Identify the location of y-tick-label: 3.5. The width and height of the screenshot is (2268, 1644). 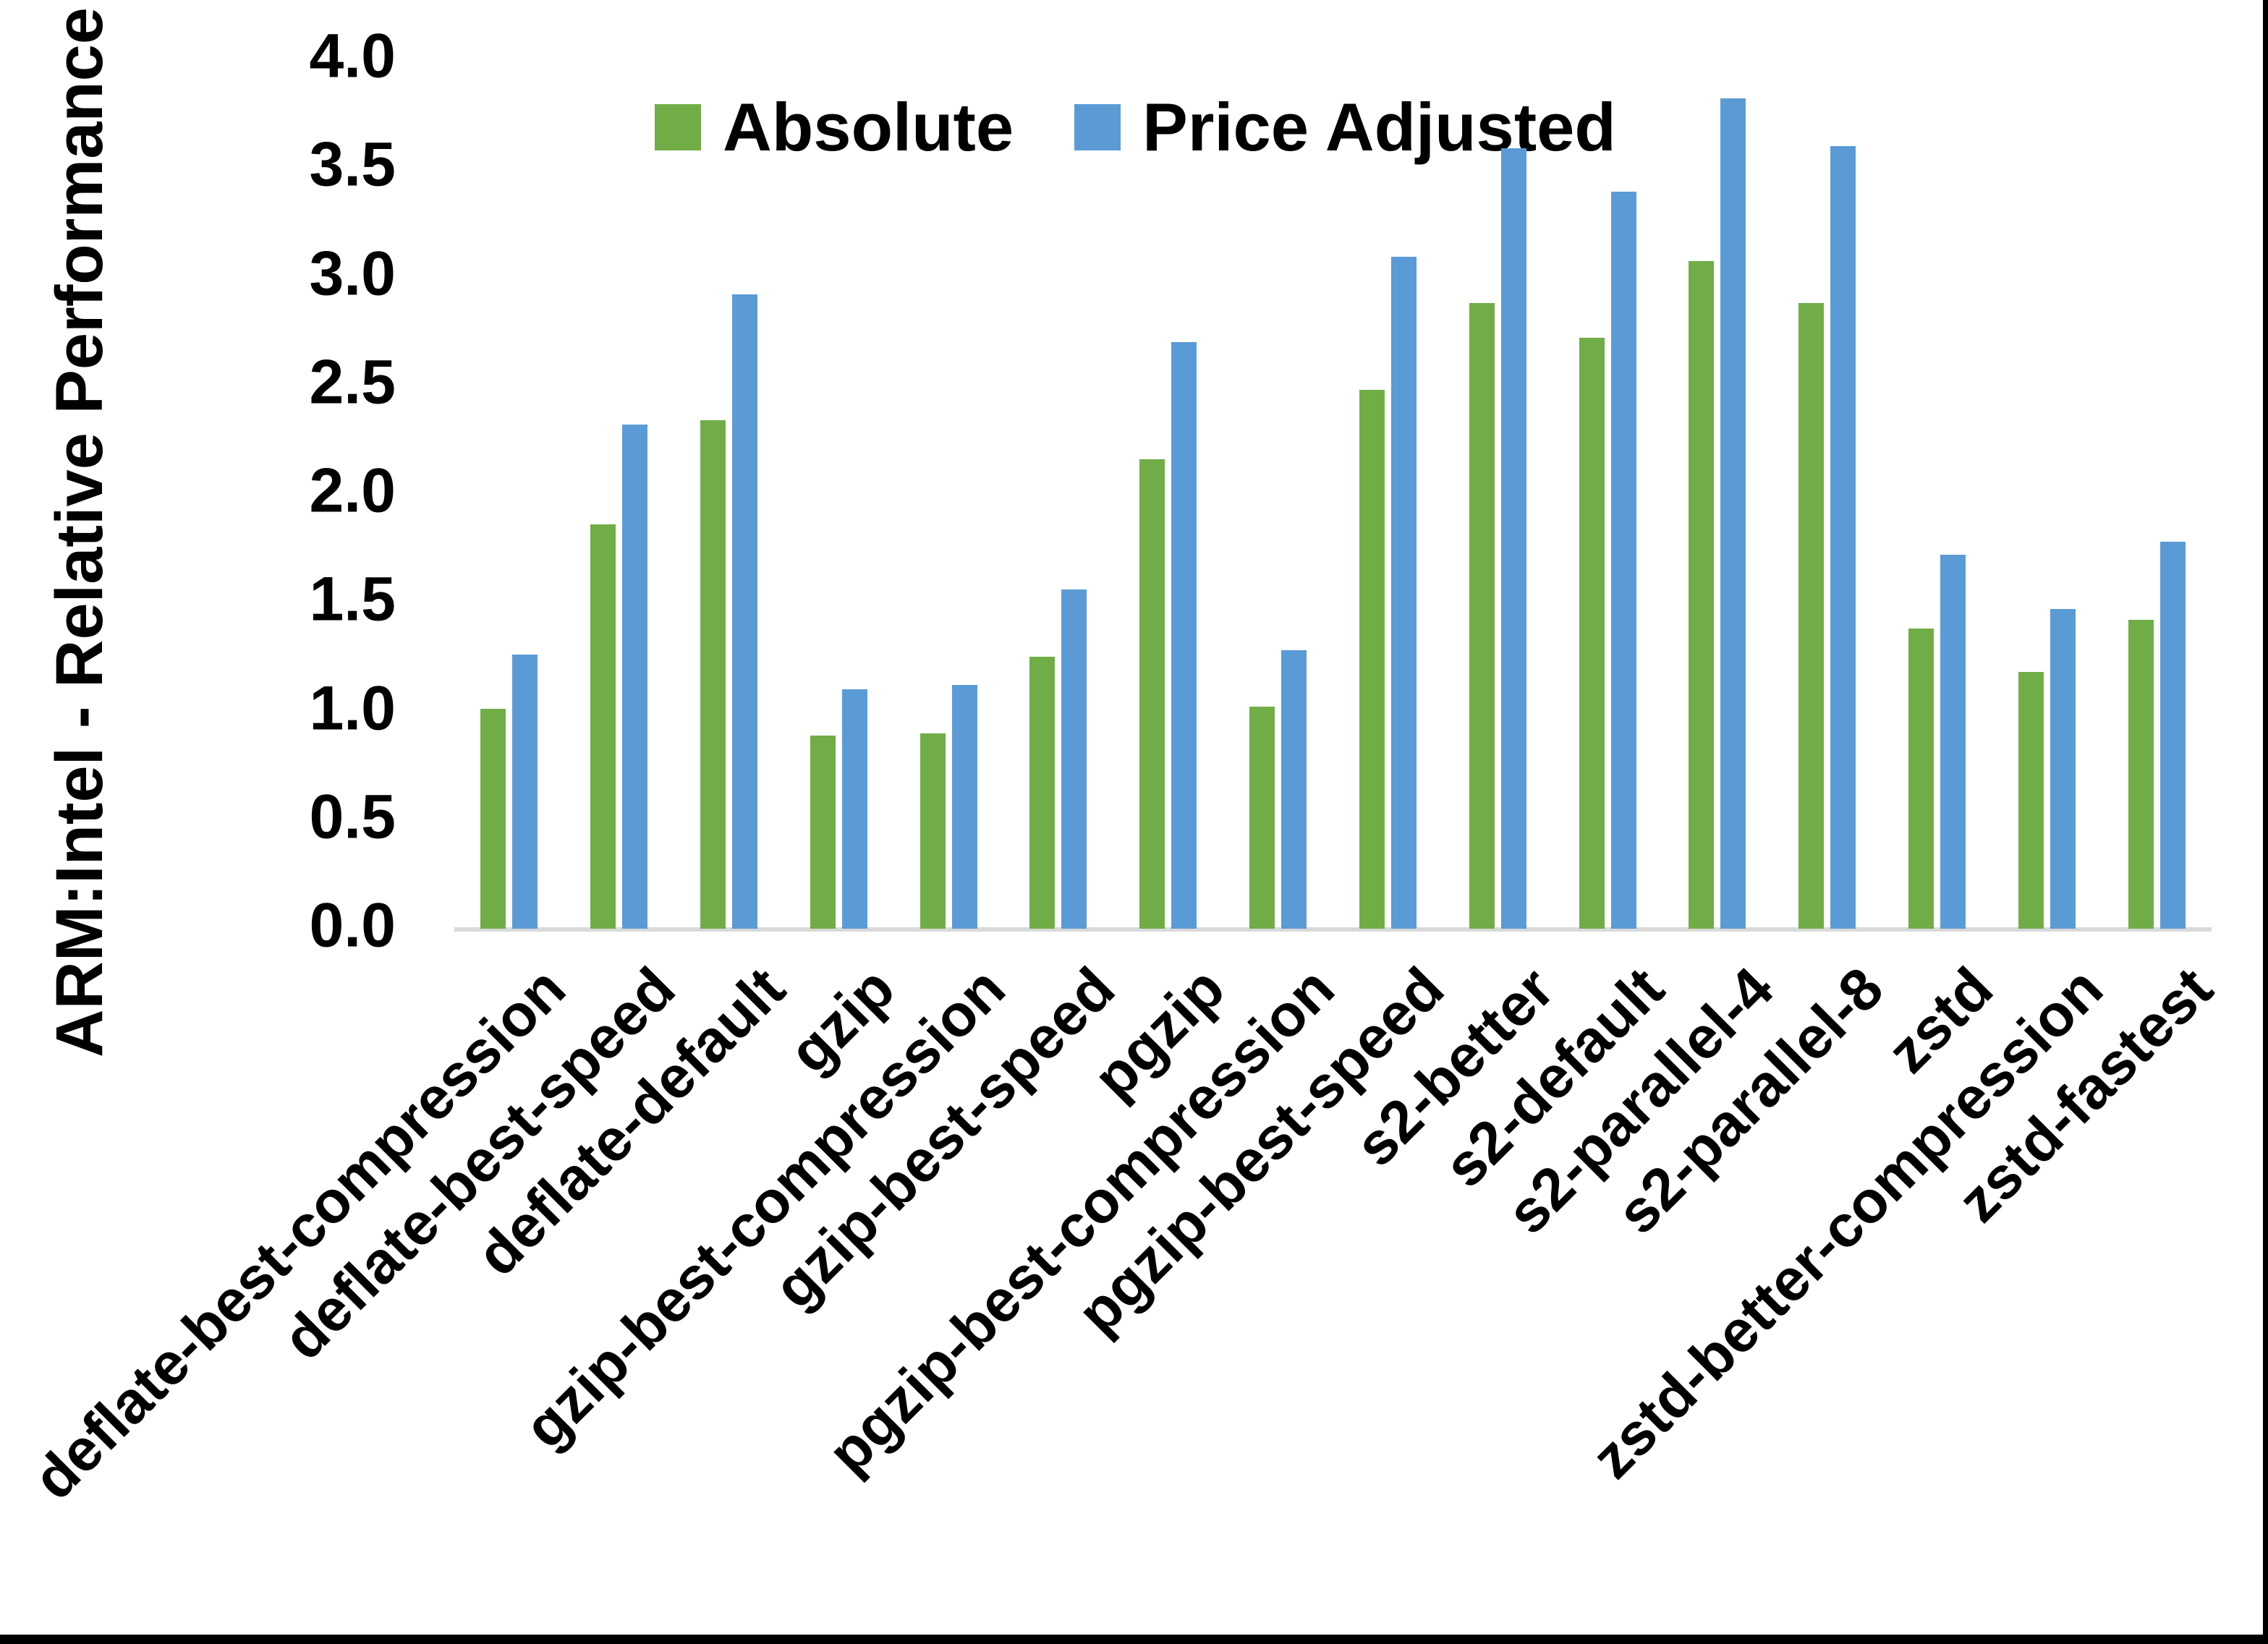
(352, 164).